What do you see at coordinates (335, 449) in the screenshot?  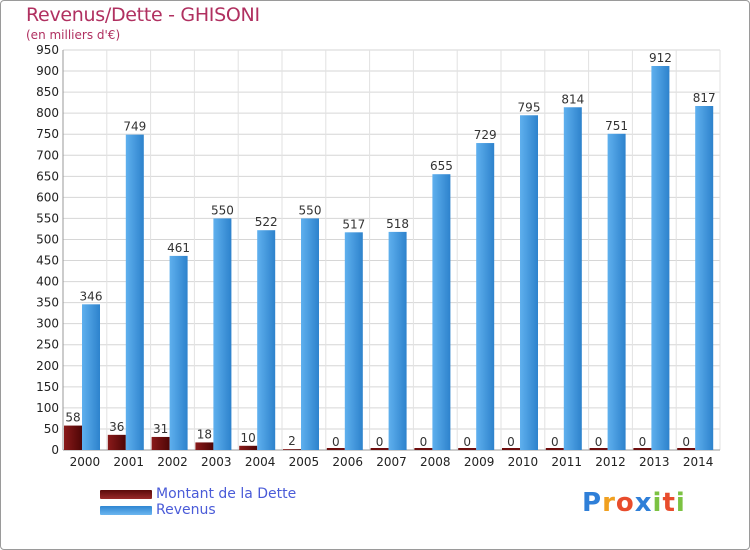 I see `bar-dette-baseline-2006` at bounding box center [335, 449].